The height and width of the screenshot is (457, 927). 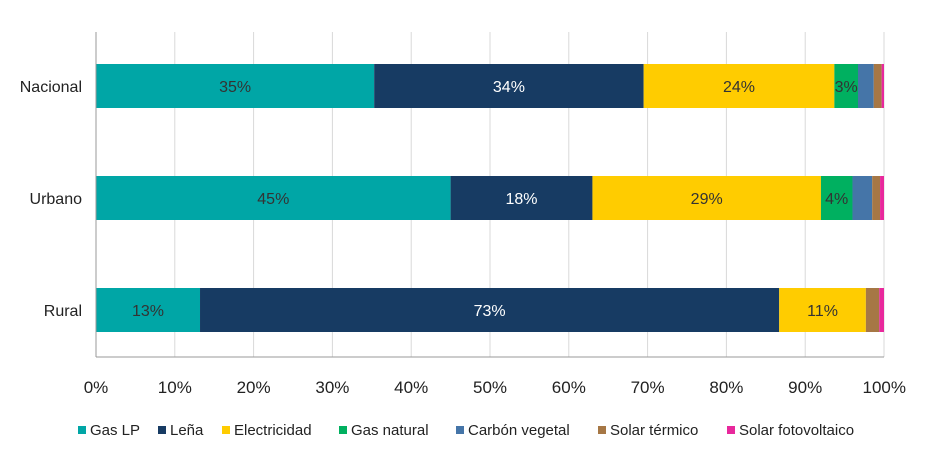 I want to click on legend-item: Leña, so click(x=180, y=430).